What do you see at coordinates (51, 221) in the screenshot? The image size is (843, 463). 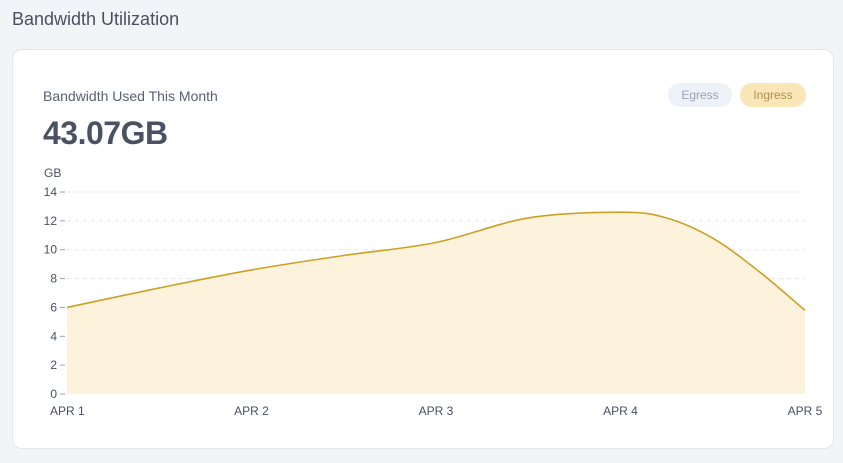 I see `y-tick-label: 12` at bounding box center [51, 221].